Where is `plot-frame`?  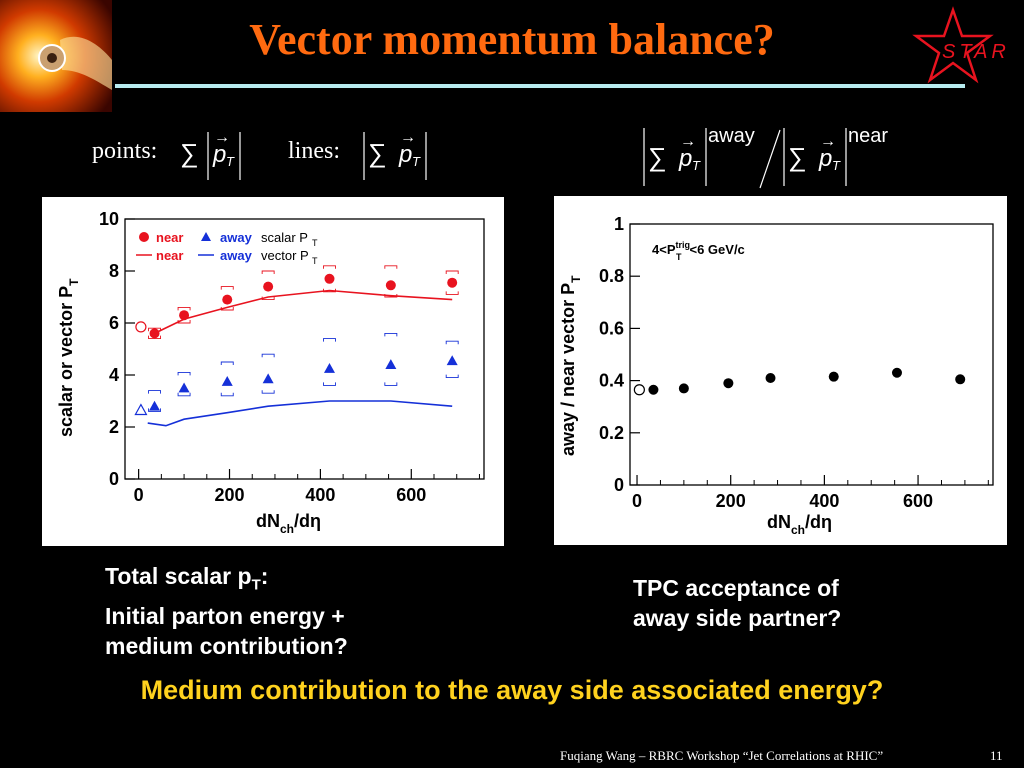
plot-frame is located at coordinates (304, 349).